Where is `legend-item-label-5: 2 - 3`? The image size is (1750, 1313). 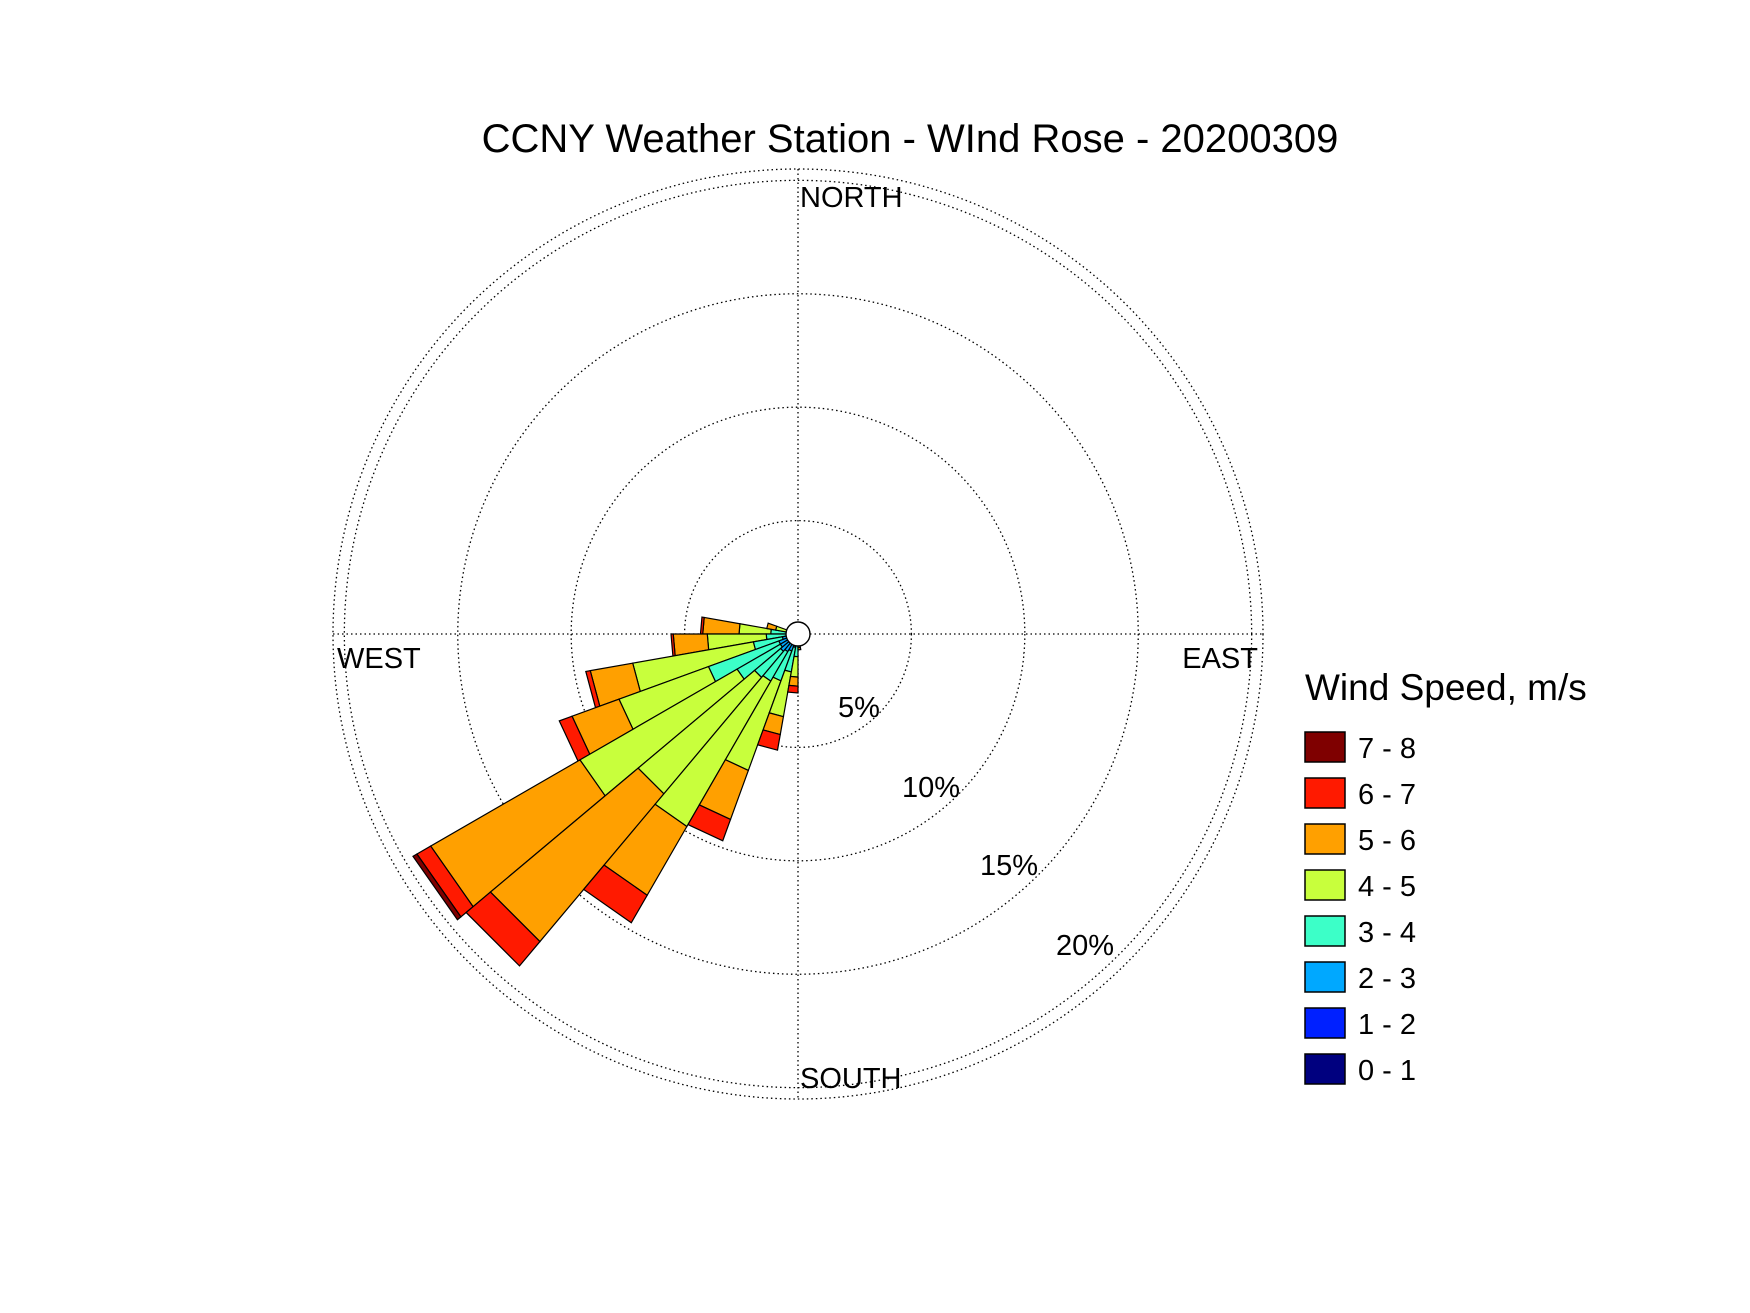 legend-item-label-5: 2 - 3 is located at coordinates (1387, 979).